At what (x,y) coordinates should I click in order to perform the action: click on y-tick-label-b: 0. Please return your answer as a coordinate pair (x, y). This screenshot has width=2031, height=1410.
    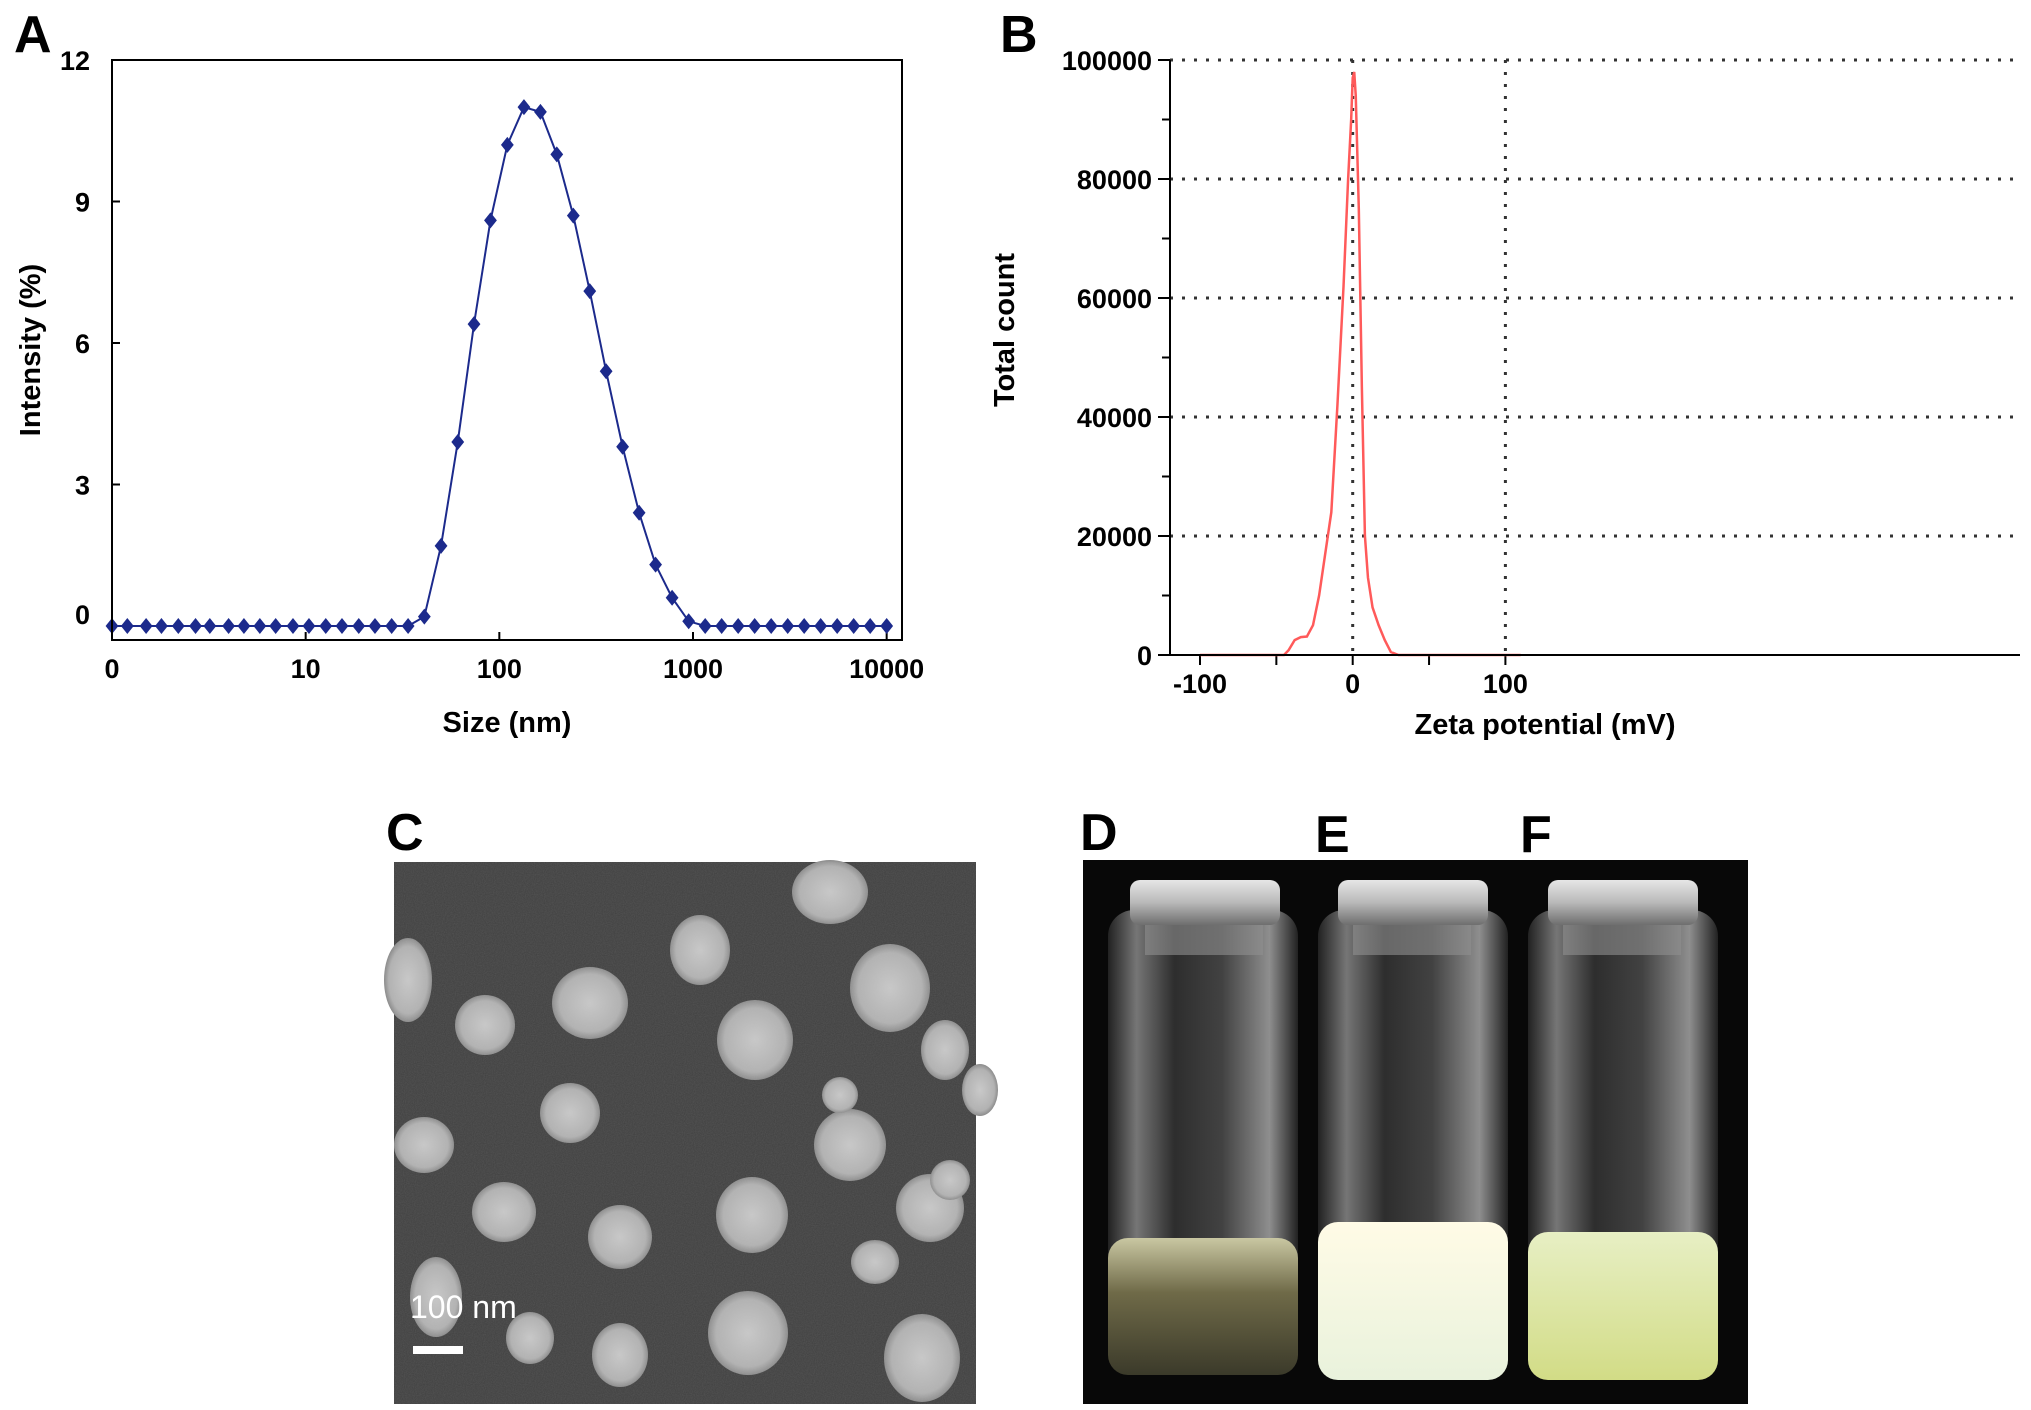
    Looking at the image, I should click on (1144, 656).